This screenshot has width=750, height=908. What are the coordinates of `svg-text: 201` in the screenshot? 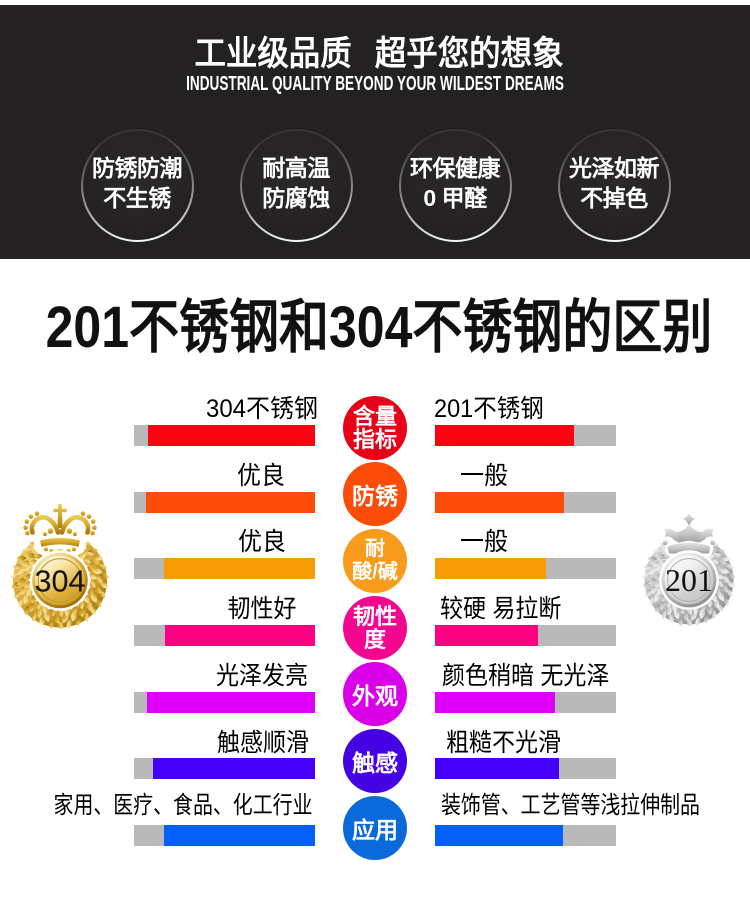 It's located at (689, 580).